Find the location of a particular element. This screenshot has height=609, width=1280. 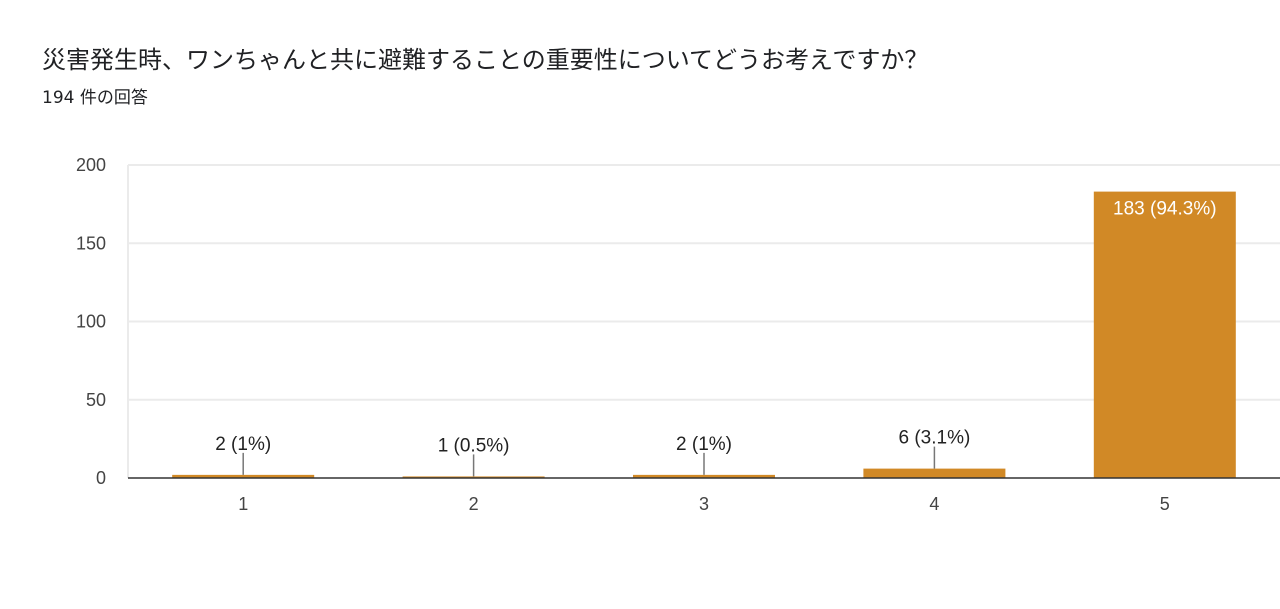

y-tick-label: 50 is located at coordinates (96, 400).